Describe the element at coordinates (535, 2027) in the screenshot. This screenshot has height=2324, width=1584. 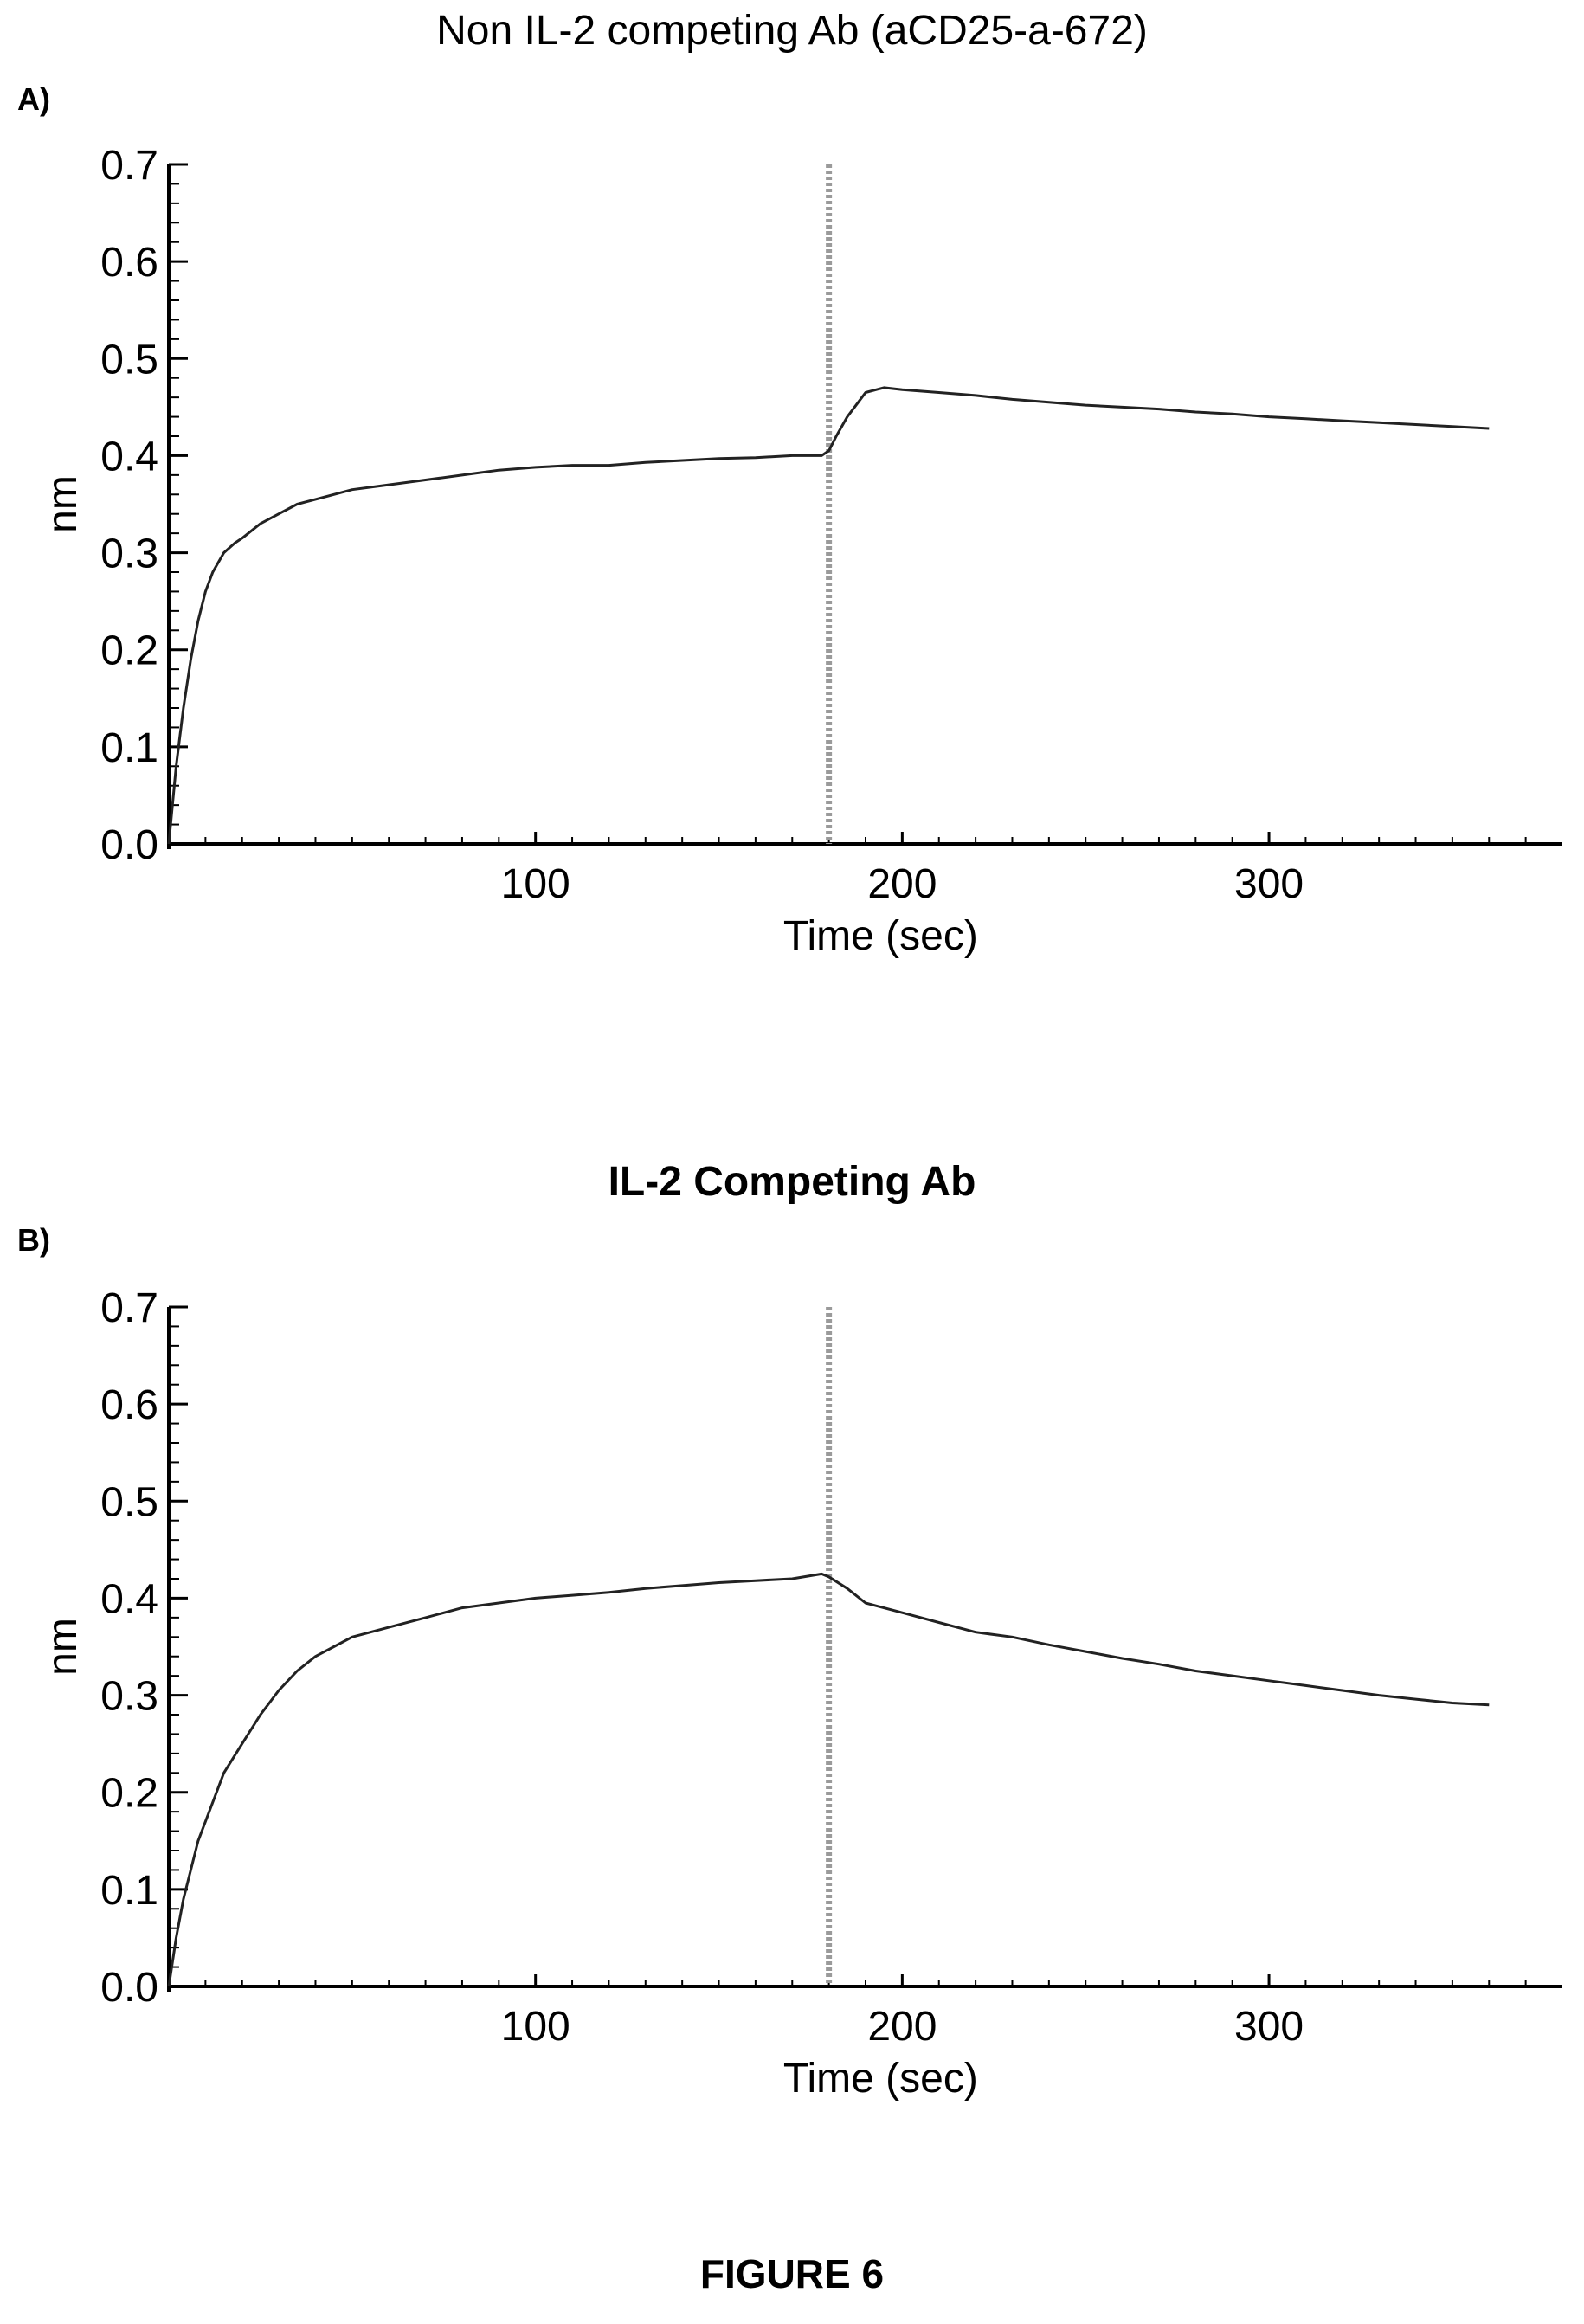
I see `chart-b-xtick-label: 100` at that location.